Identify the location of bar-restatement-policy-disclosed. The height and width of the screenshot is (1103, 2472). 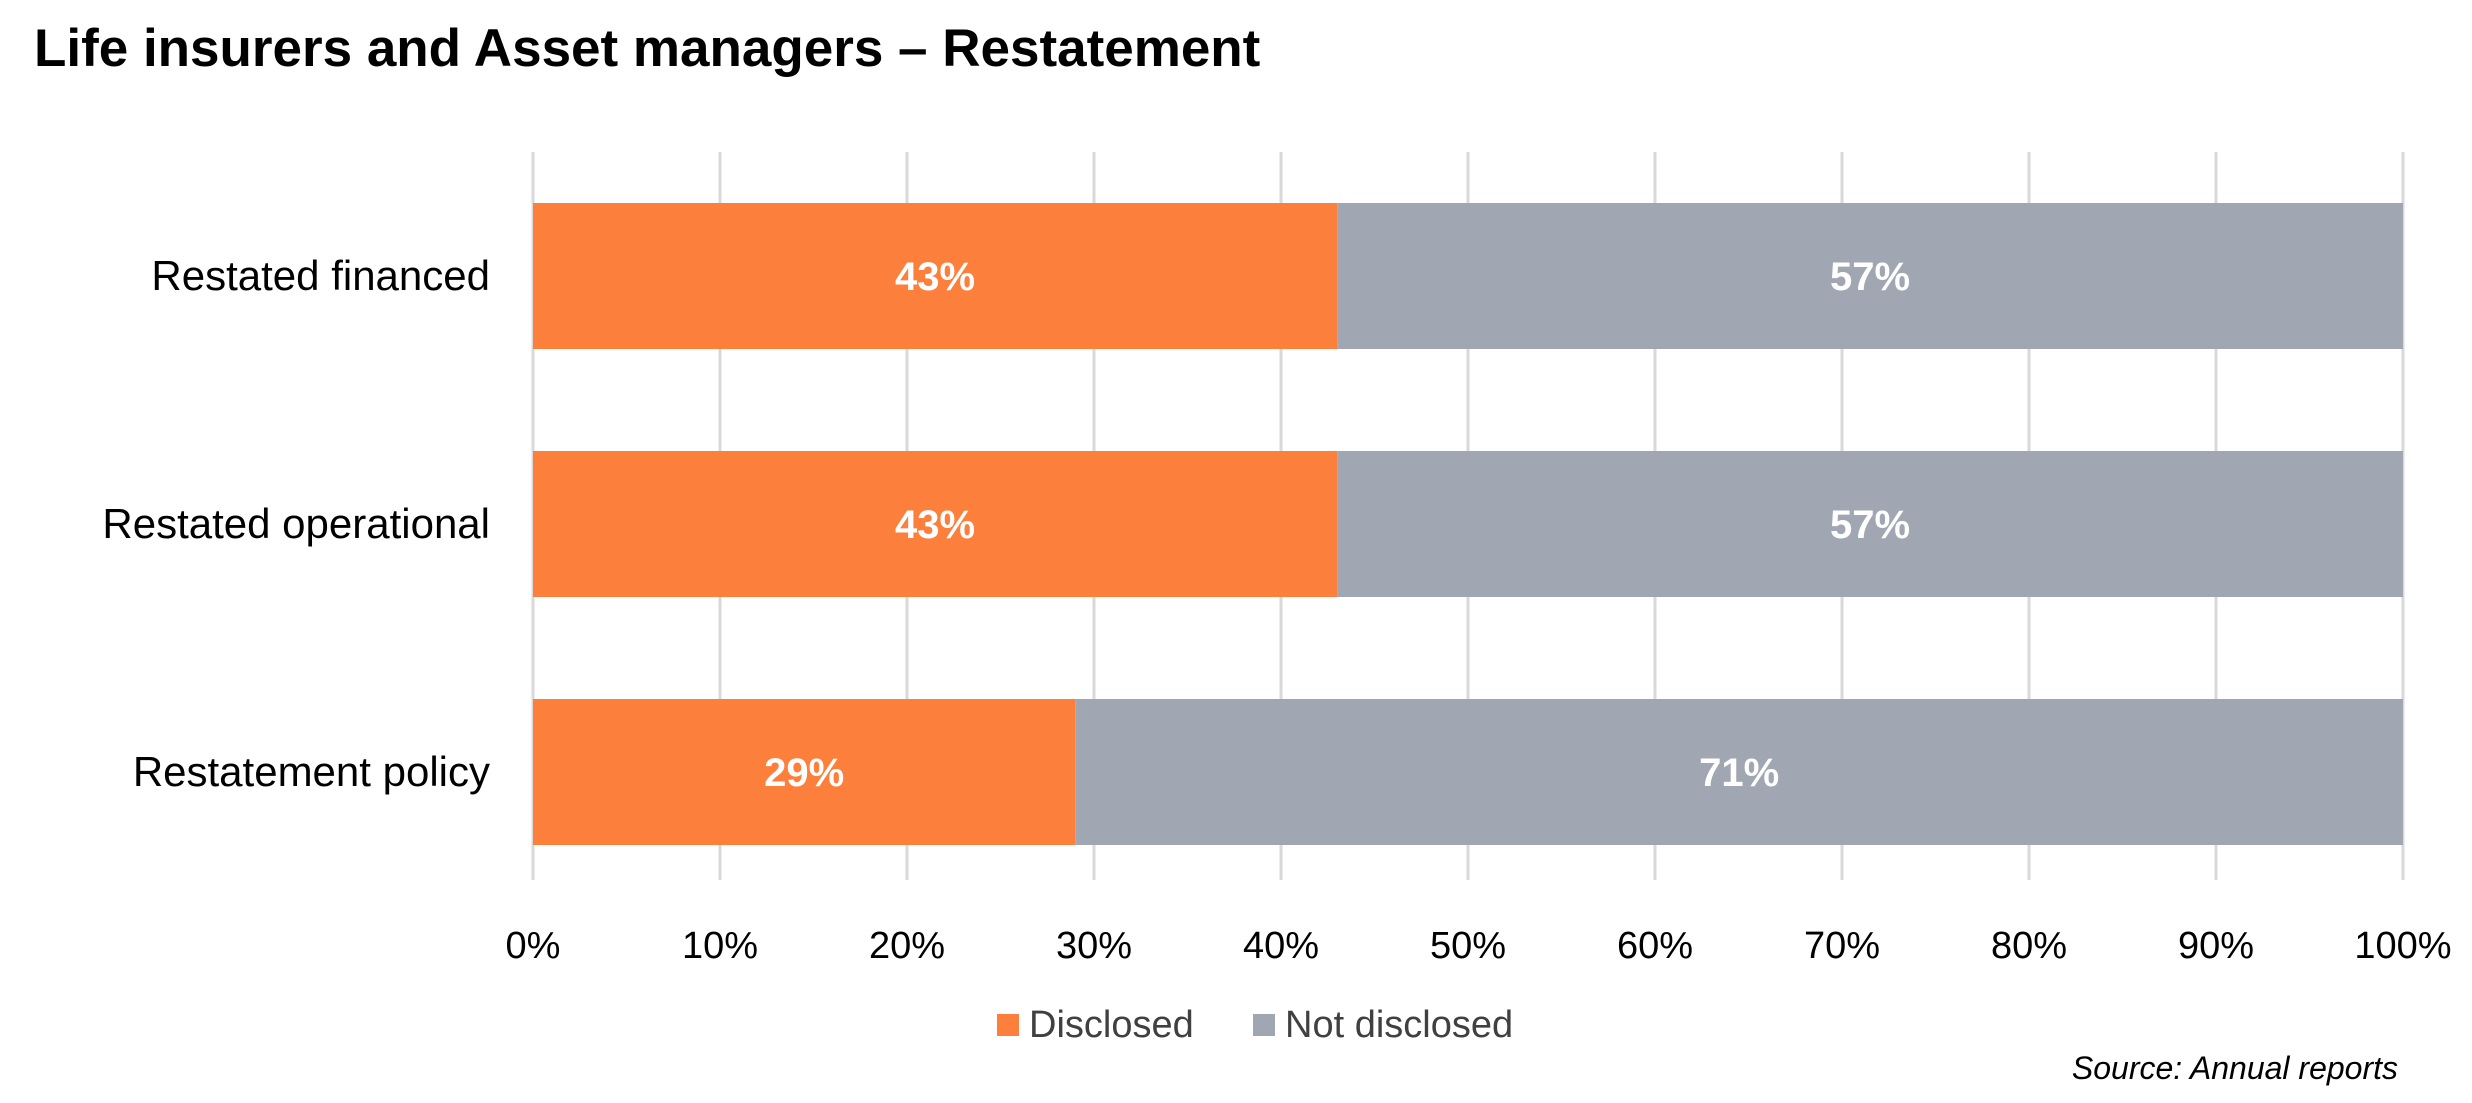
(804, 772).